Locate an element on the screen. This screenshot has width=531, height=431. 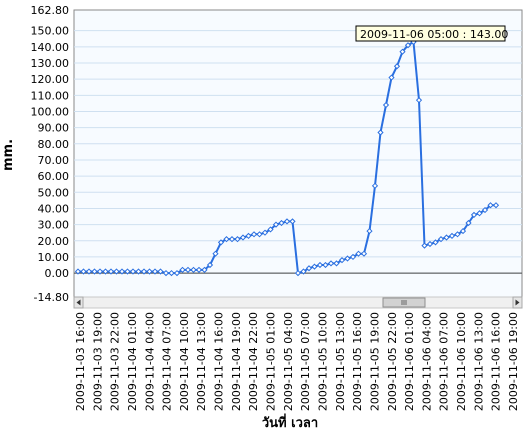
x-tick-label: 2009-11-06 19:00 is located at coordinates (513, 361).